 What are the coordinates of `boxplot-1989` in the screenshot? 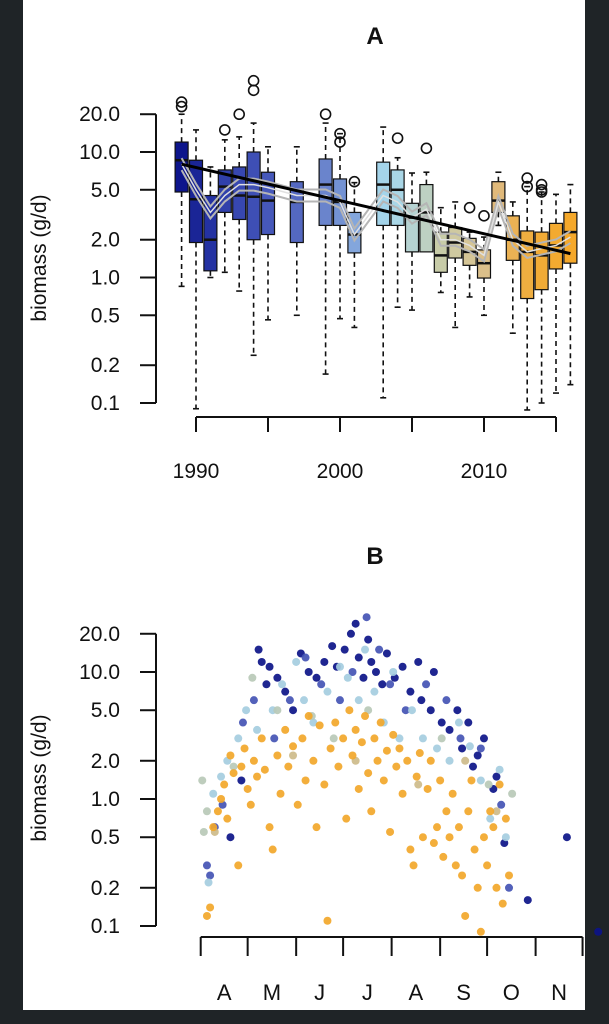 It's located at (181, 192).